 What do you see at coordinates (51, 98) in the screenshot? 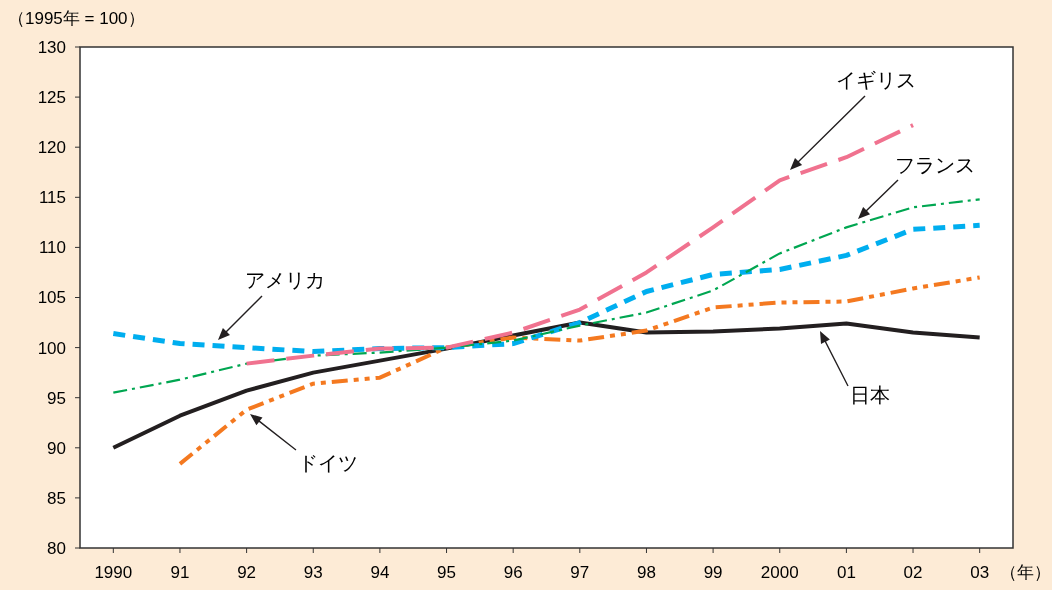
I see `y-tick-label: 125` at bounding box center [51, 98].